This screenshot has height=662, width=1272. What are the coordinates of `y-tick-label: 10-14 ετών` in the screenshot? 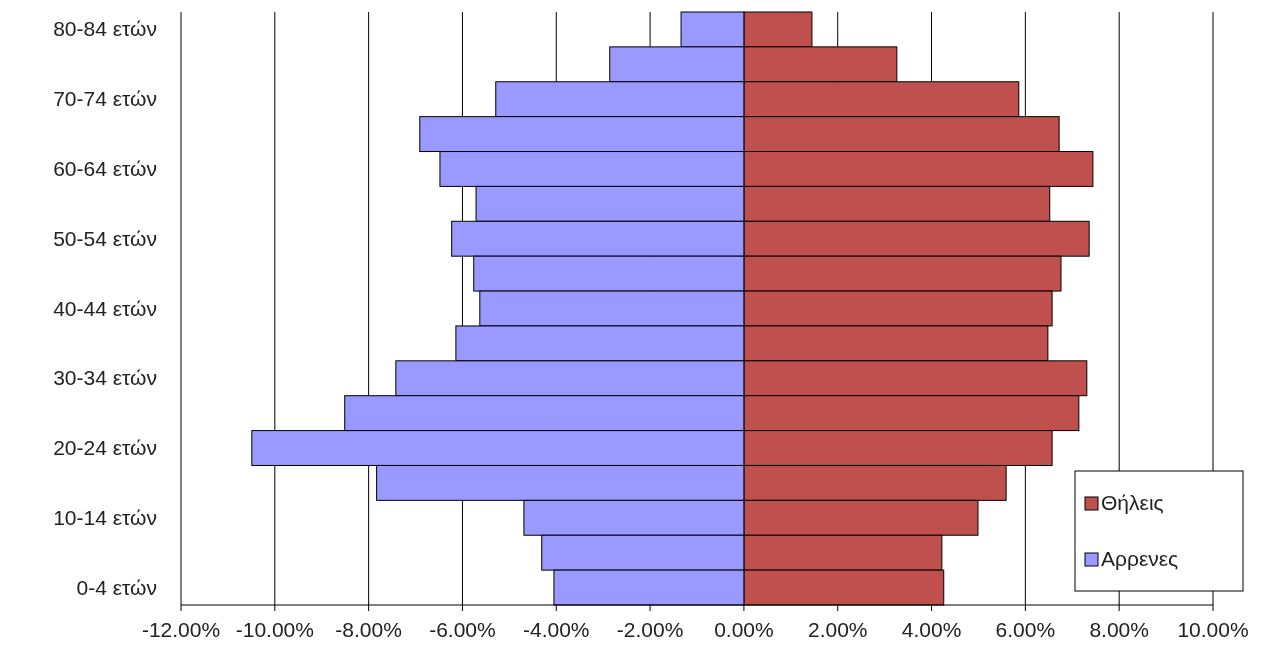 It's located at (105, 517).